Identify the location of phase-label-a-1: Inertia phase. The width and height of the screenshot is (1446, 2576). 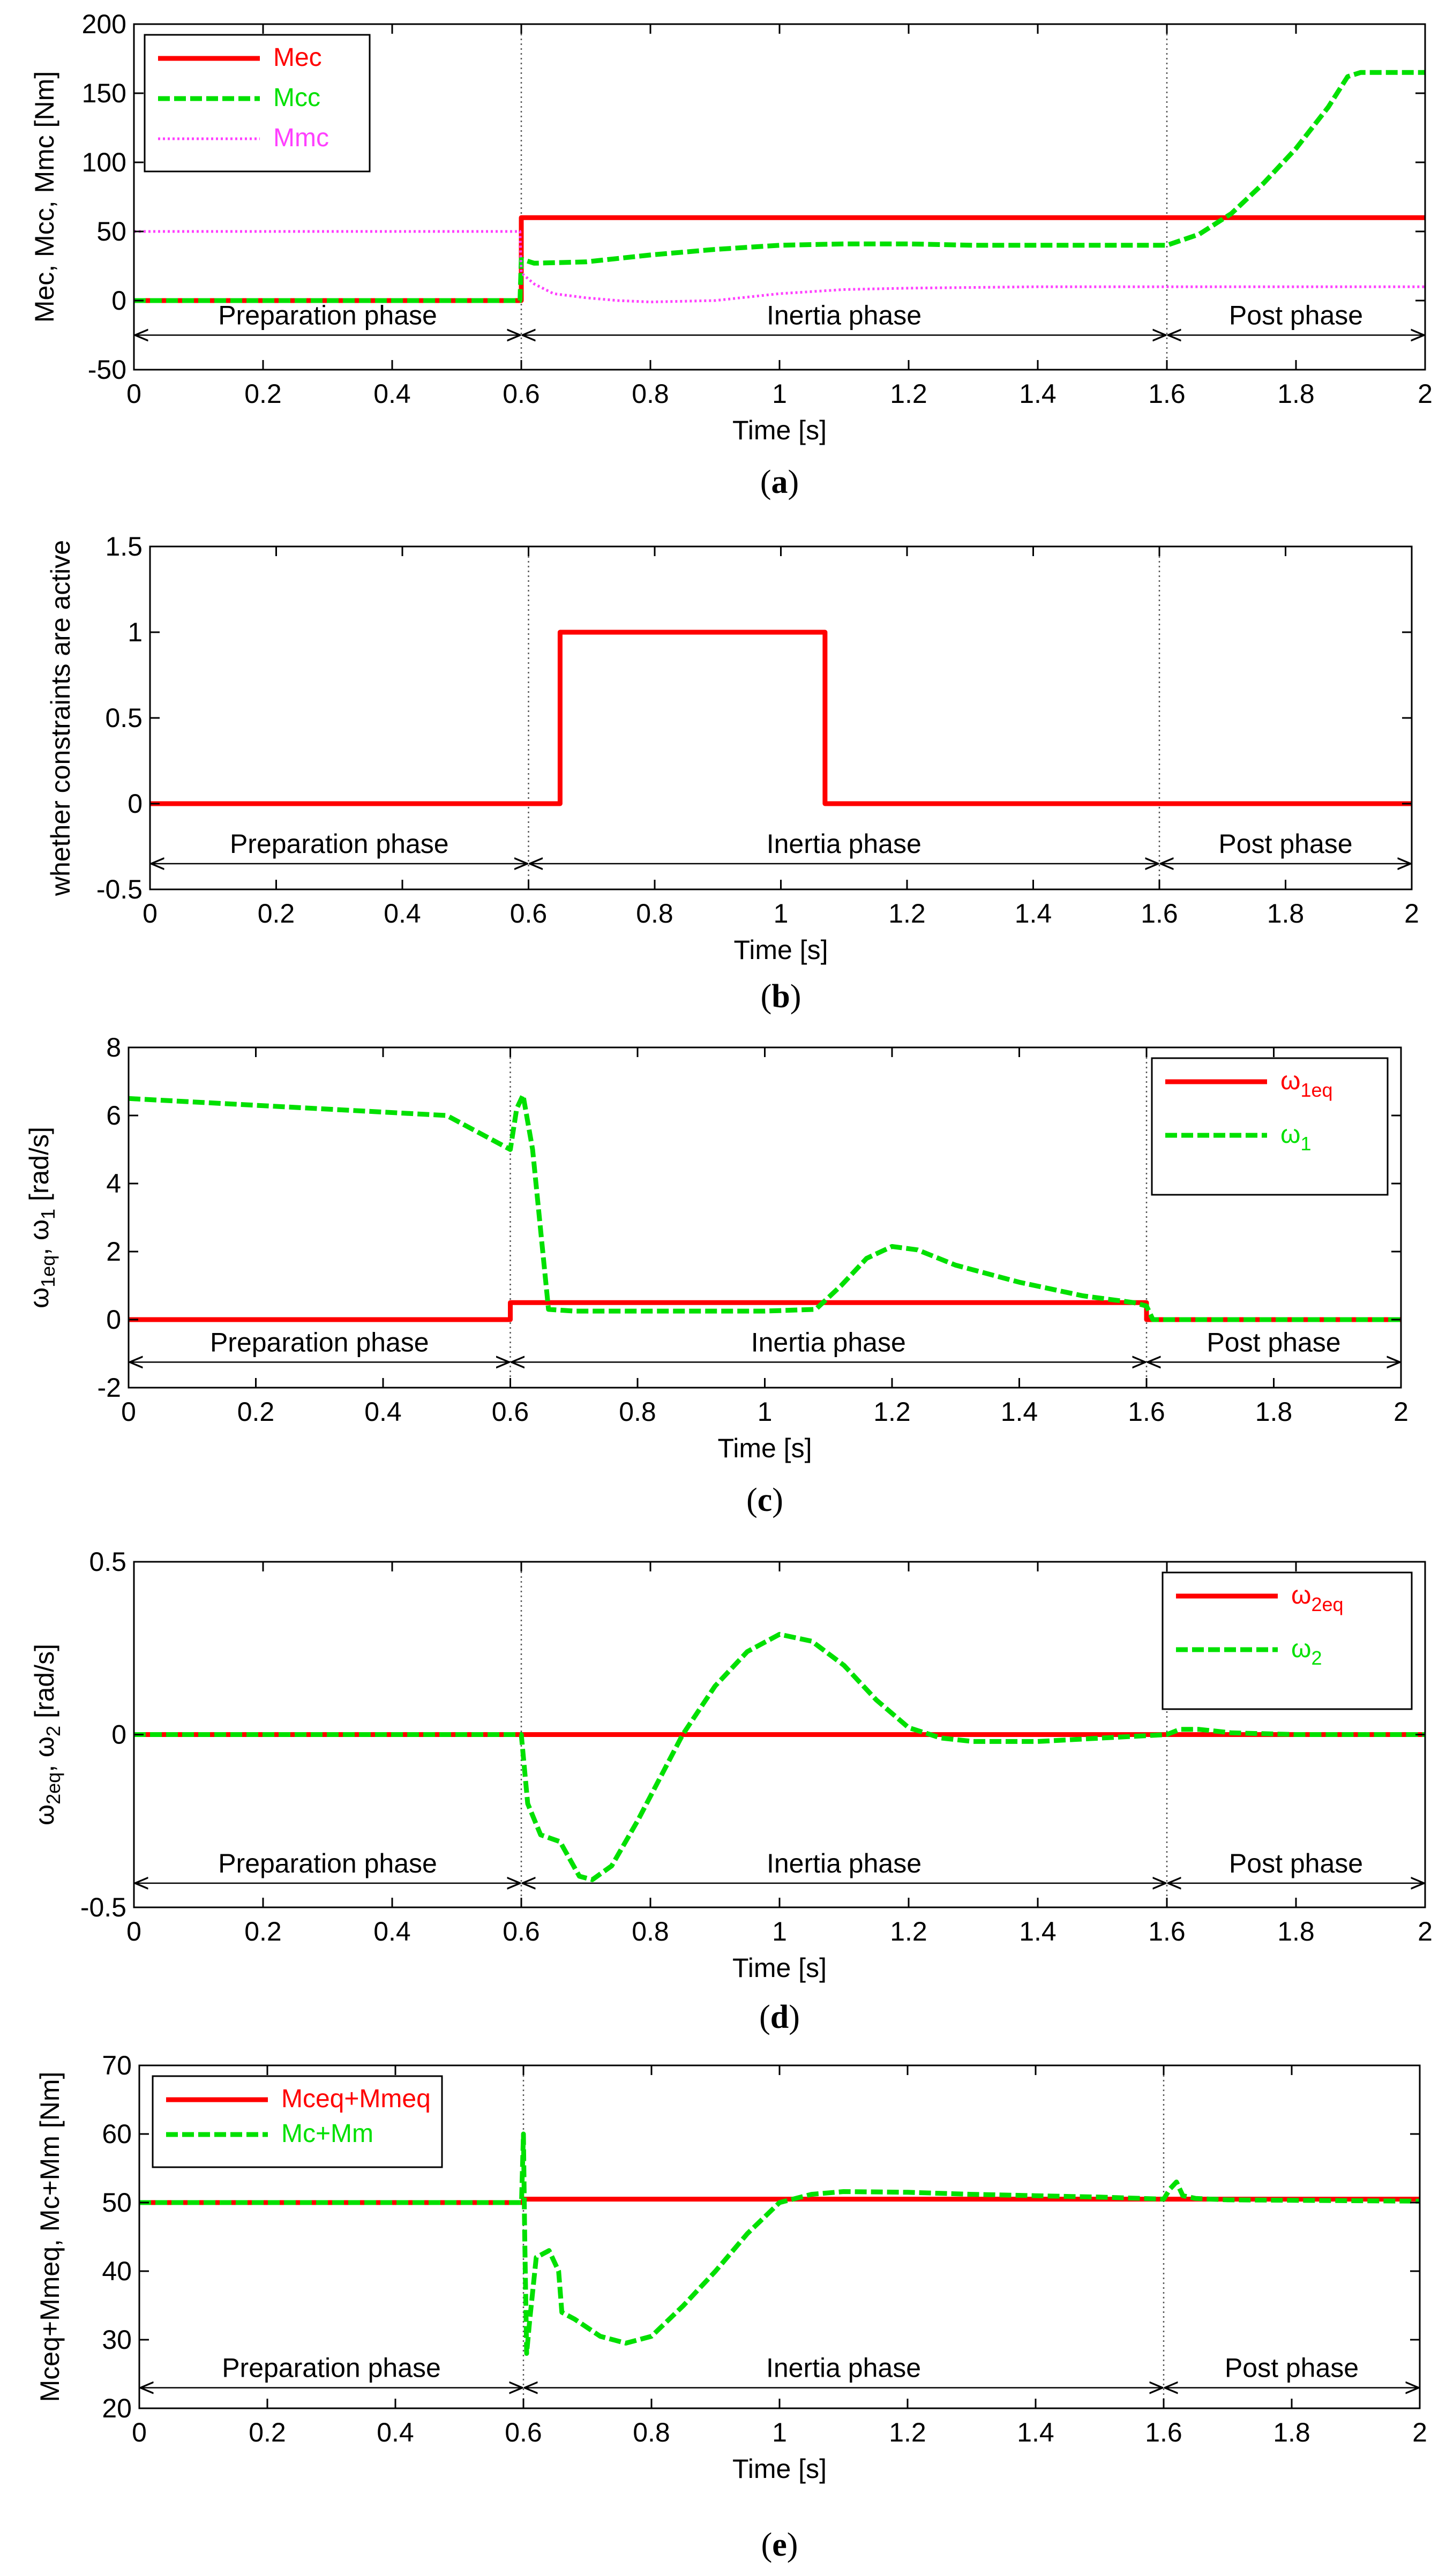
(844, 316).